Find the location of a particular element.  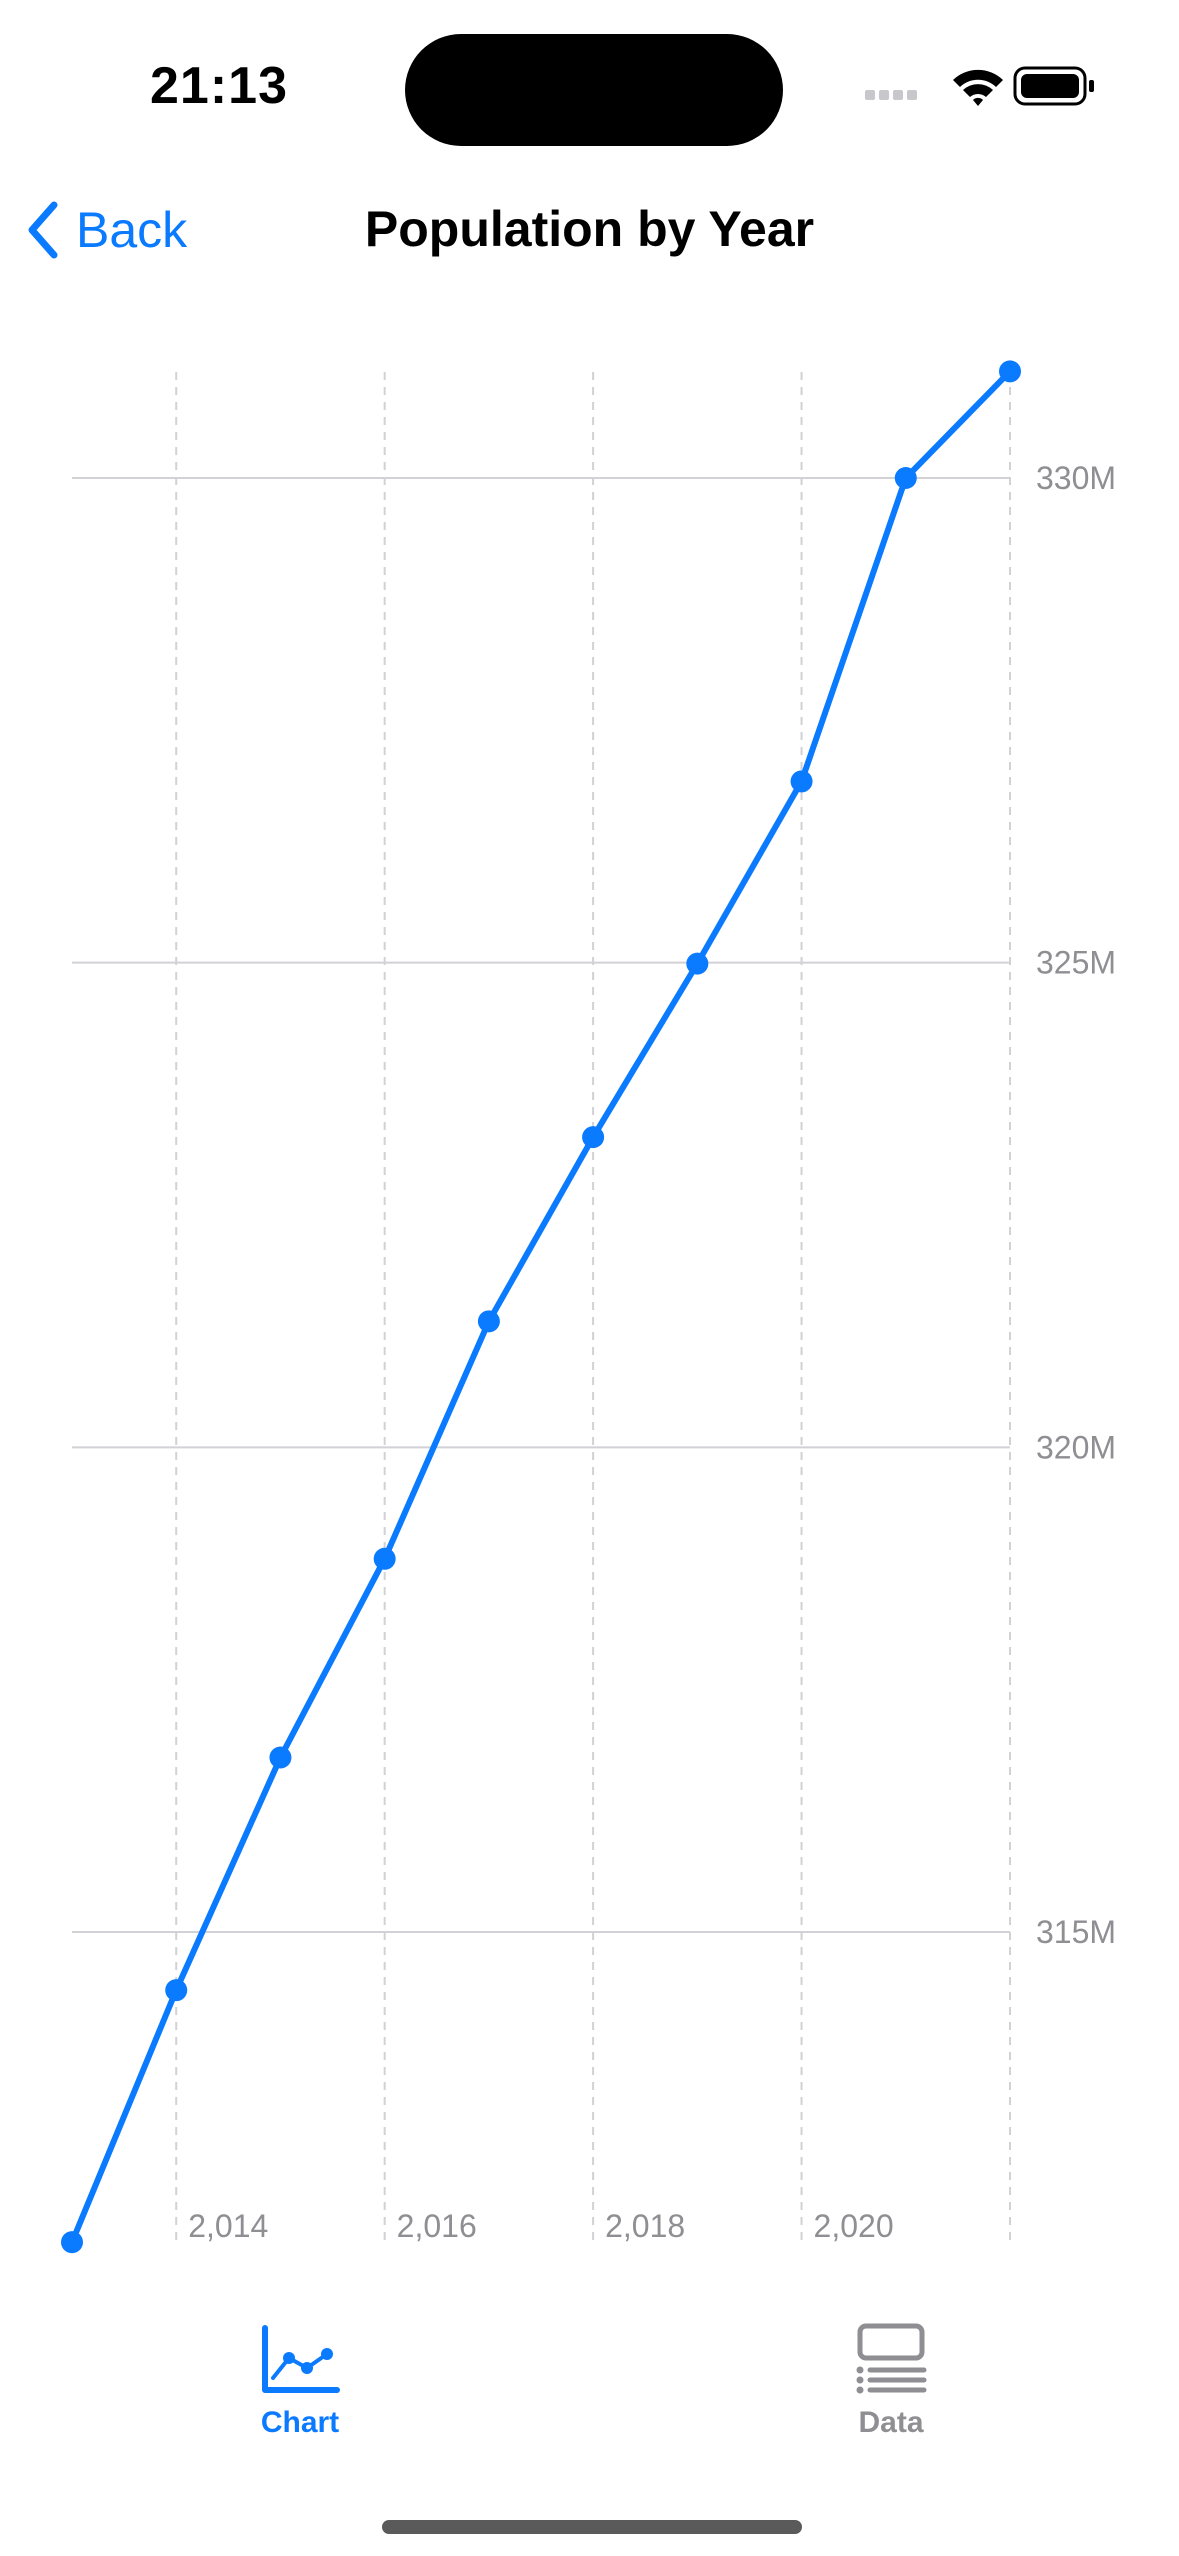

tab-bar: Chart Data is located at coordinates (589, 2428).